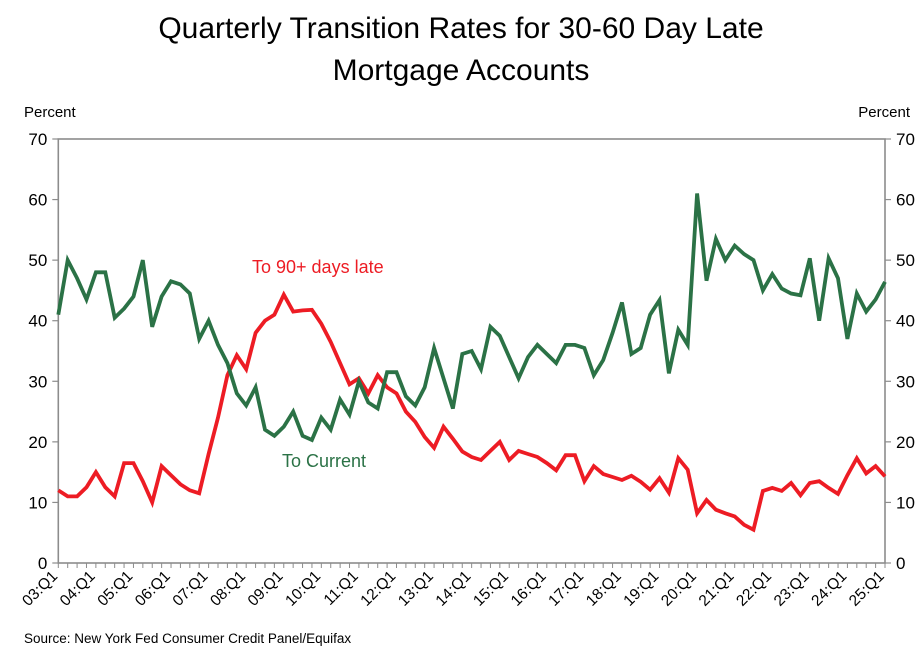 The image size is (922, 655). What do you see at coordinates (717, 589) in the screenshot?
I see `x-tick-label: 21:Q1` at bounding box center [717, 589].